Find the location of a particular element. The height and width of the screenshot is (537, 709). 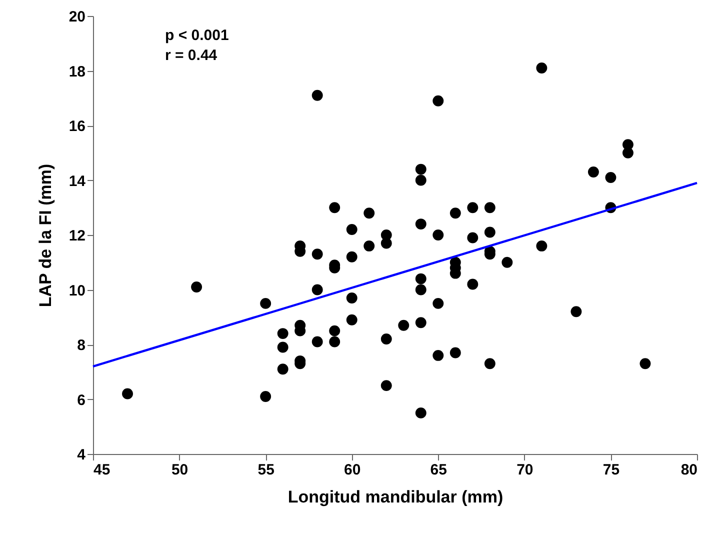

x-tick-label: 50 is located at coordinates (179, 470).